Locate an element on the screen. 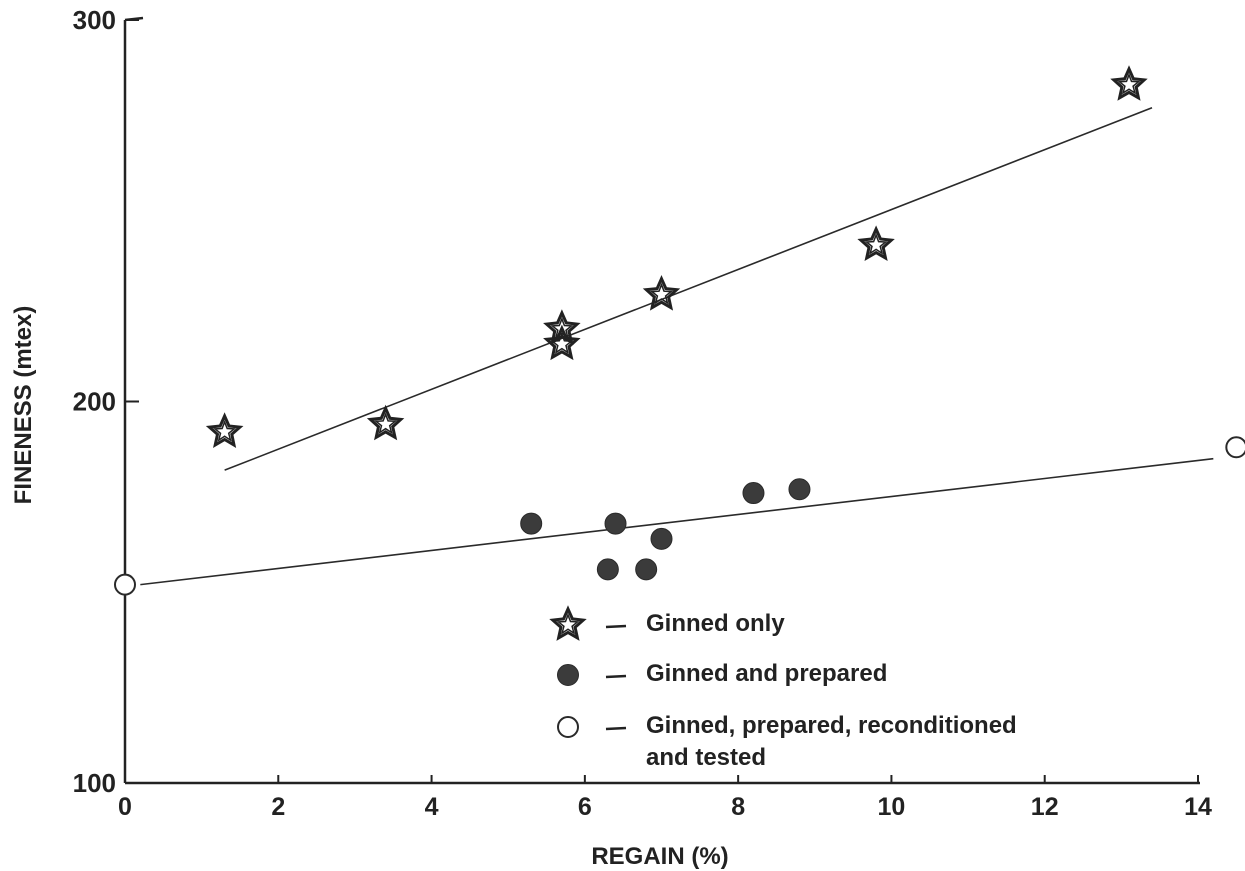 This screenshot has height=871, width=1245. y-tick-label: 300 is located at coordinates (94, 20).